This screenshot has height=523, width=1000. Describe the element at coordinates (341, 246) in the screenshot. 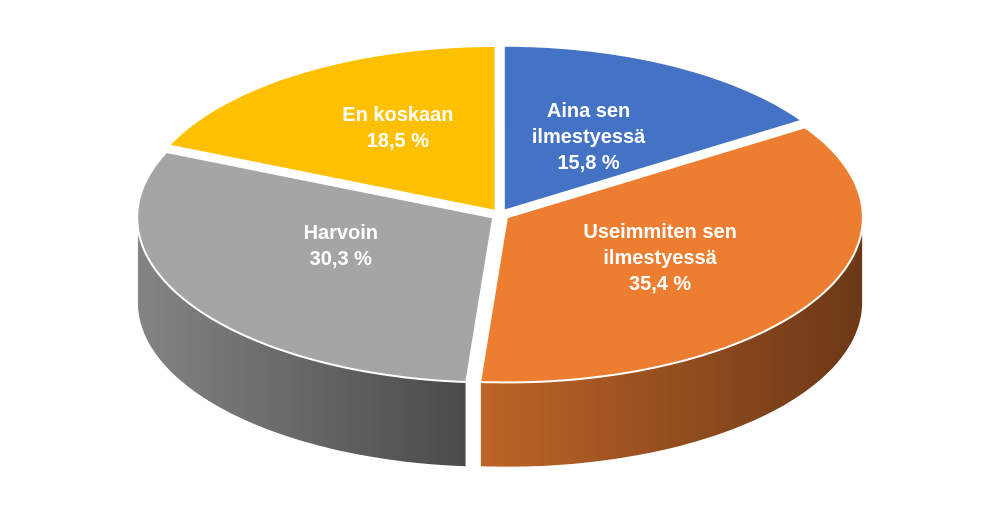

I see `slice-label: Harvoin 30,3 %` at that location.